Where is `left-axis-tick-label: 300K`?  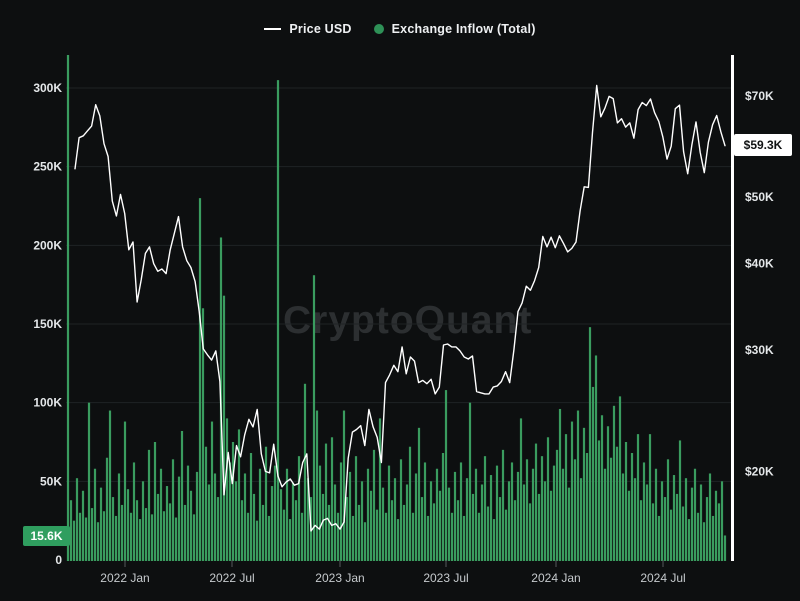
left-axis-tick-label: 300K is located at coordinates (47, 88).